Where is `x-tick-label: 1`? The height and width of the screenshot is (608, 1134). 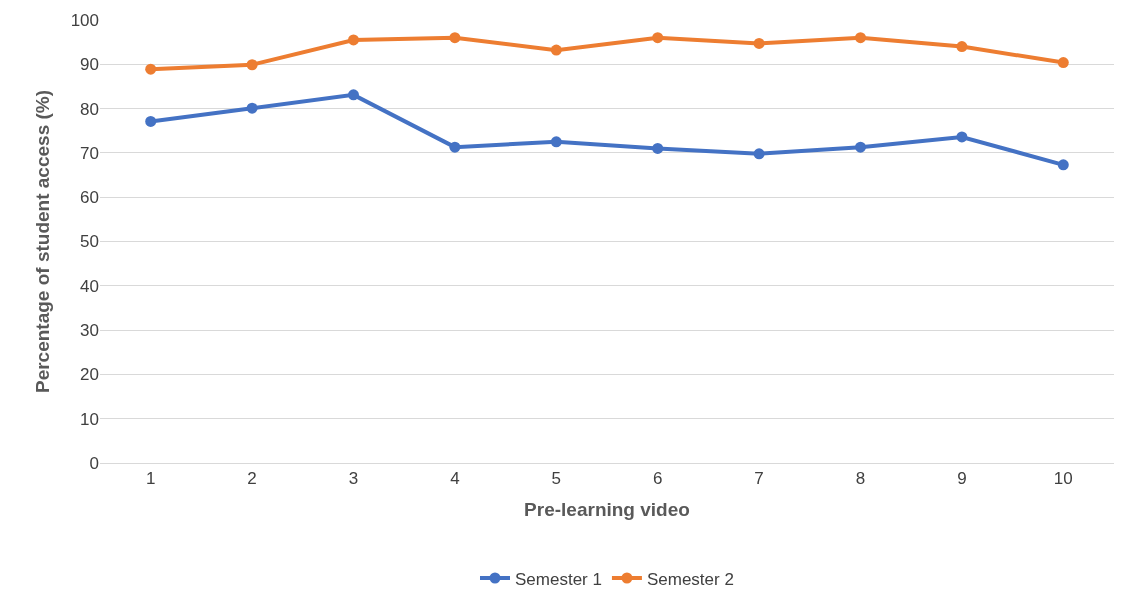 x-tick-label: 1 is located at coordinates (150, 479).